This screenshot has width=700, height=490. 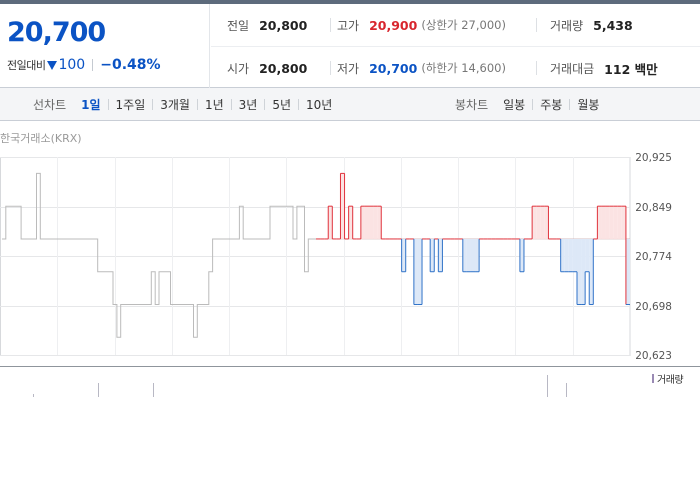 What do you see at coordinates (604, 69) in the screenshot?
I see `trade-amount: 거래대금 112 백만` at bounding box center [604, 69].